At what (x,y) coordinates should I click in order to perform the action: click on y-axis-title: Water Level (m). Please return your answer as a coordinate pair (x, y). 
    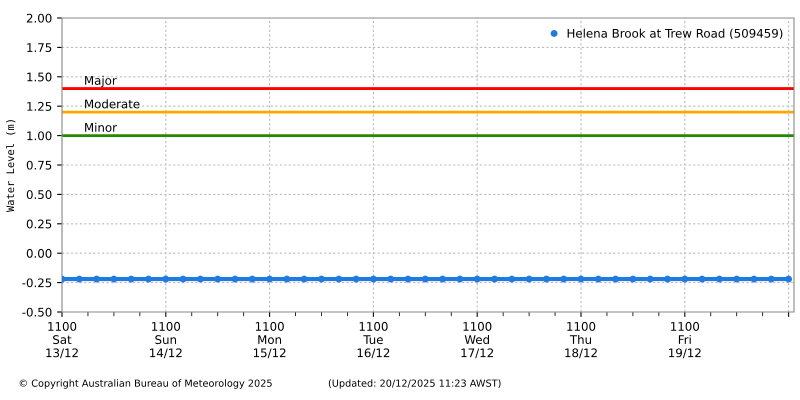
    Looking at the image, I should click on (11, 166).